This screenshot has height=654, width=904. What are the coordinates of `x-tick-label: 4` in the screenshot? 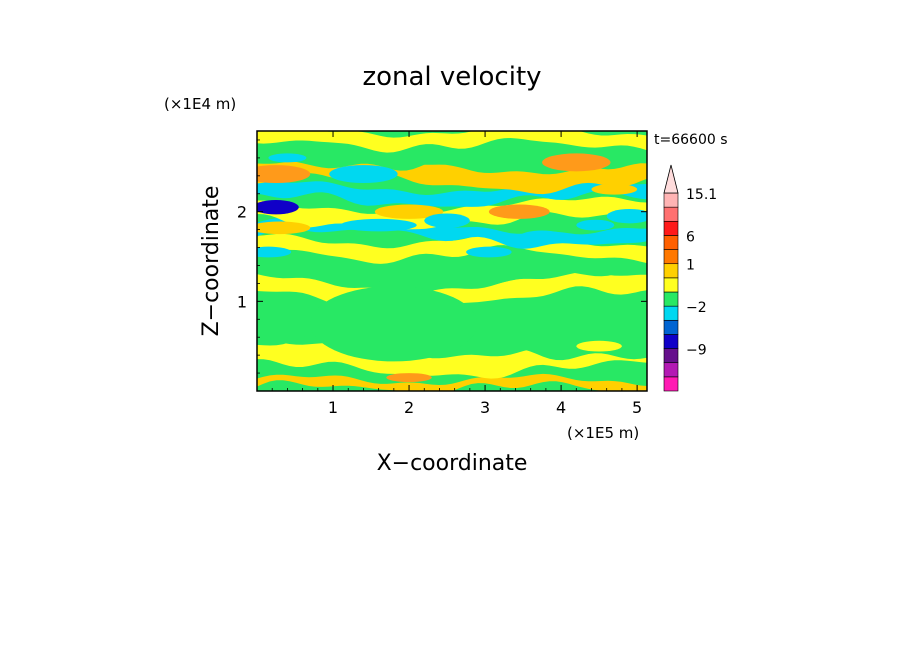 It's located at (561, 407).